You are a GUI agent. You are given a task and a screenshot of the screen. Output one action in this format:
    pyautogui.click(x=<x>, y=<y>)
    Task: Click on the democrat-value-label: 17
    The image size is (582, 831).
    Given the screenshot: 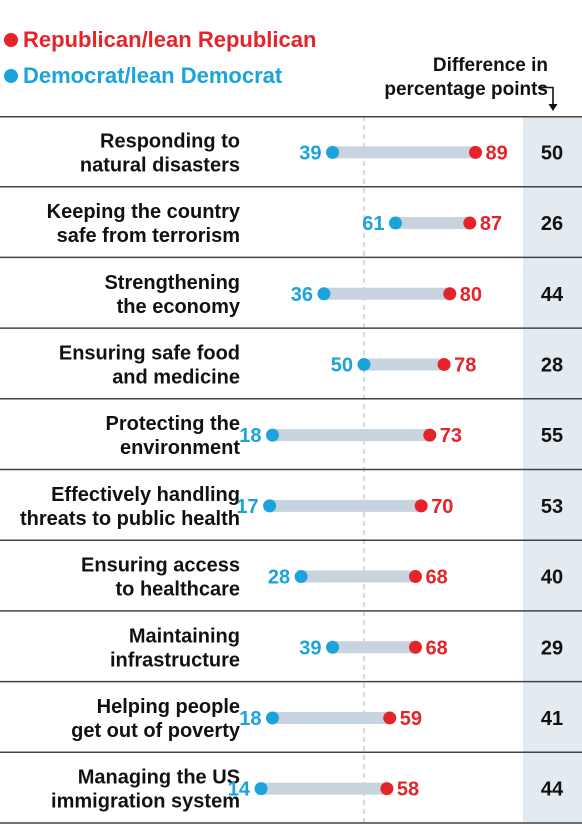 What is the action you would take?
    pyautogui.click(x=247, y=507)
    